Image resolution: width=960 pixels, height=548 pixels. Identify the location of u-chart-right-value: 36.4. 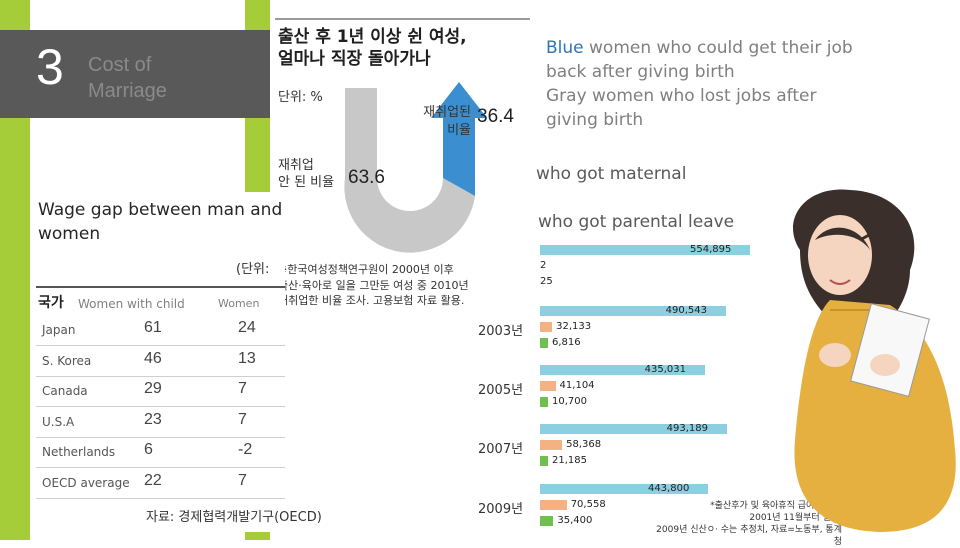
(495, 116).